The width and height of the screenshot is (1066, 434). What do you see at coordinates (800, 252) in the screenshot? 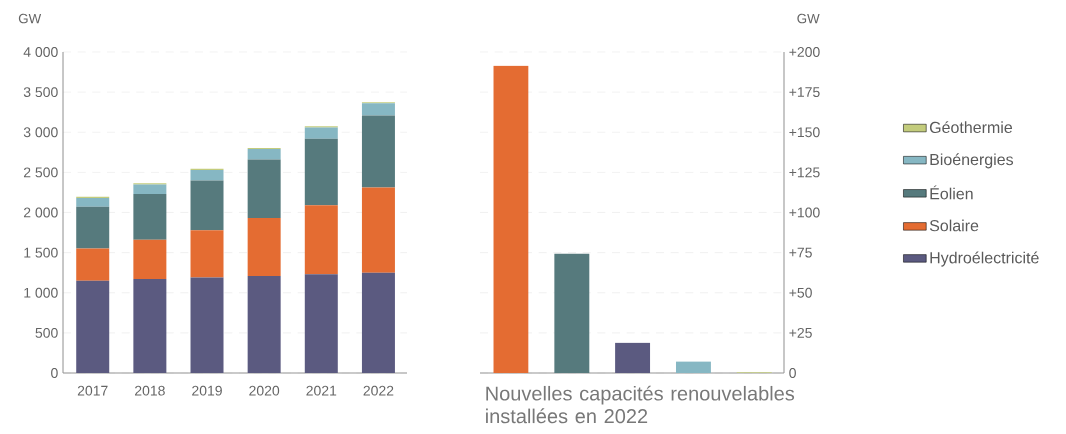
I see `y-tick-label: +75` at bounding box center [800, 252].